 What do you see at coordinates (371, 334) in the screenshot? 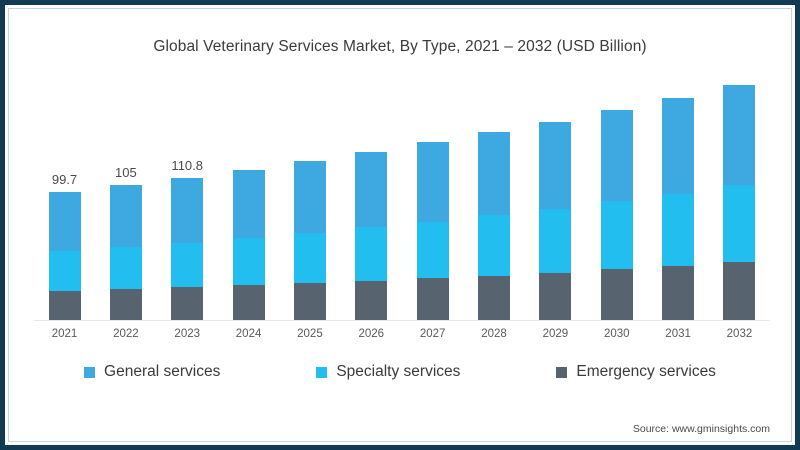
I see `x-axis-tick-label: 2026` at bounding box center [371, 334].